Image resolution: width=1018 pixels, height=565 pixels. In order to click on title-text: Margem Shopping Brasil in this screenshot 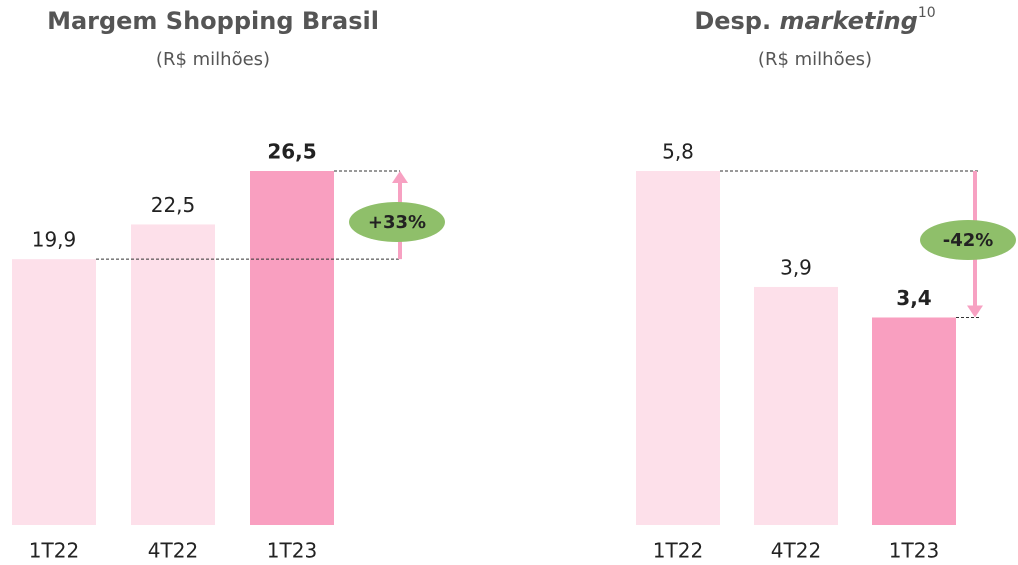, I will do `click(213, 21)`.